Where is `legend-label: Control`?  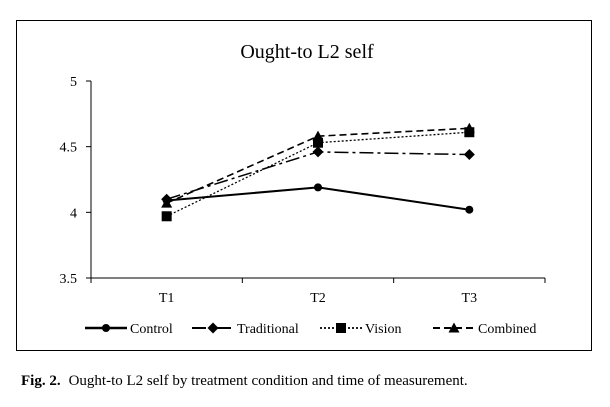 legend-label: Control is located at coordinates (151, 329).